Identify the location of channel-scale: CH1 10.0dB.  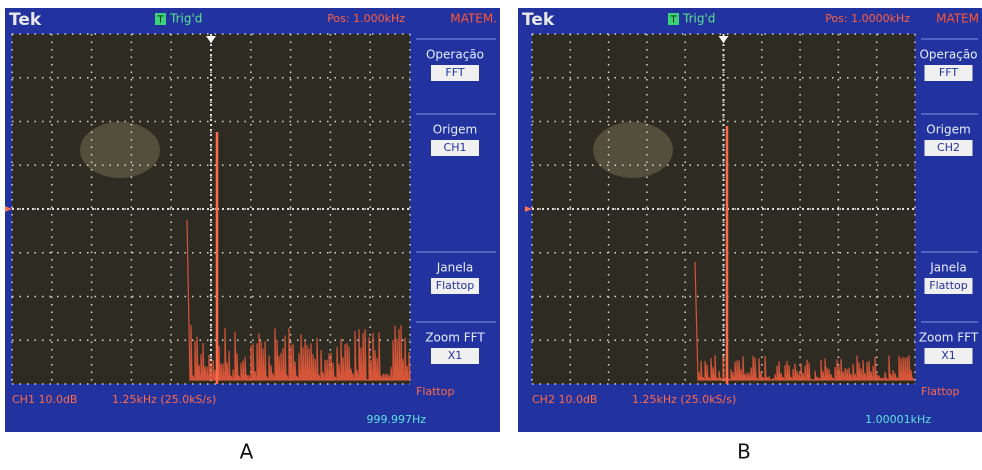
(44, 399).